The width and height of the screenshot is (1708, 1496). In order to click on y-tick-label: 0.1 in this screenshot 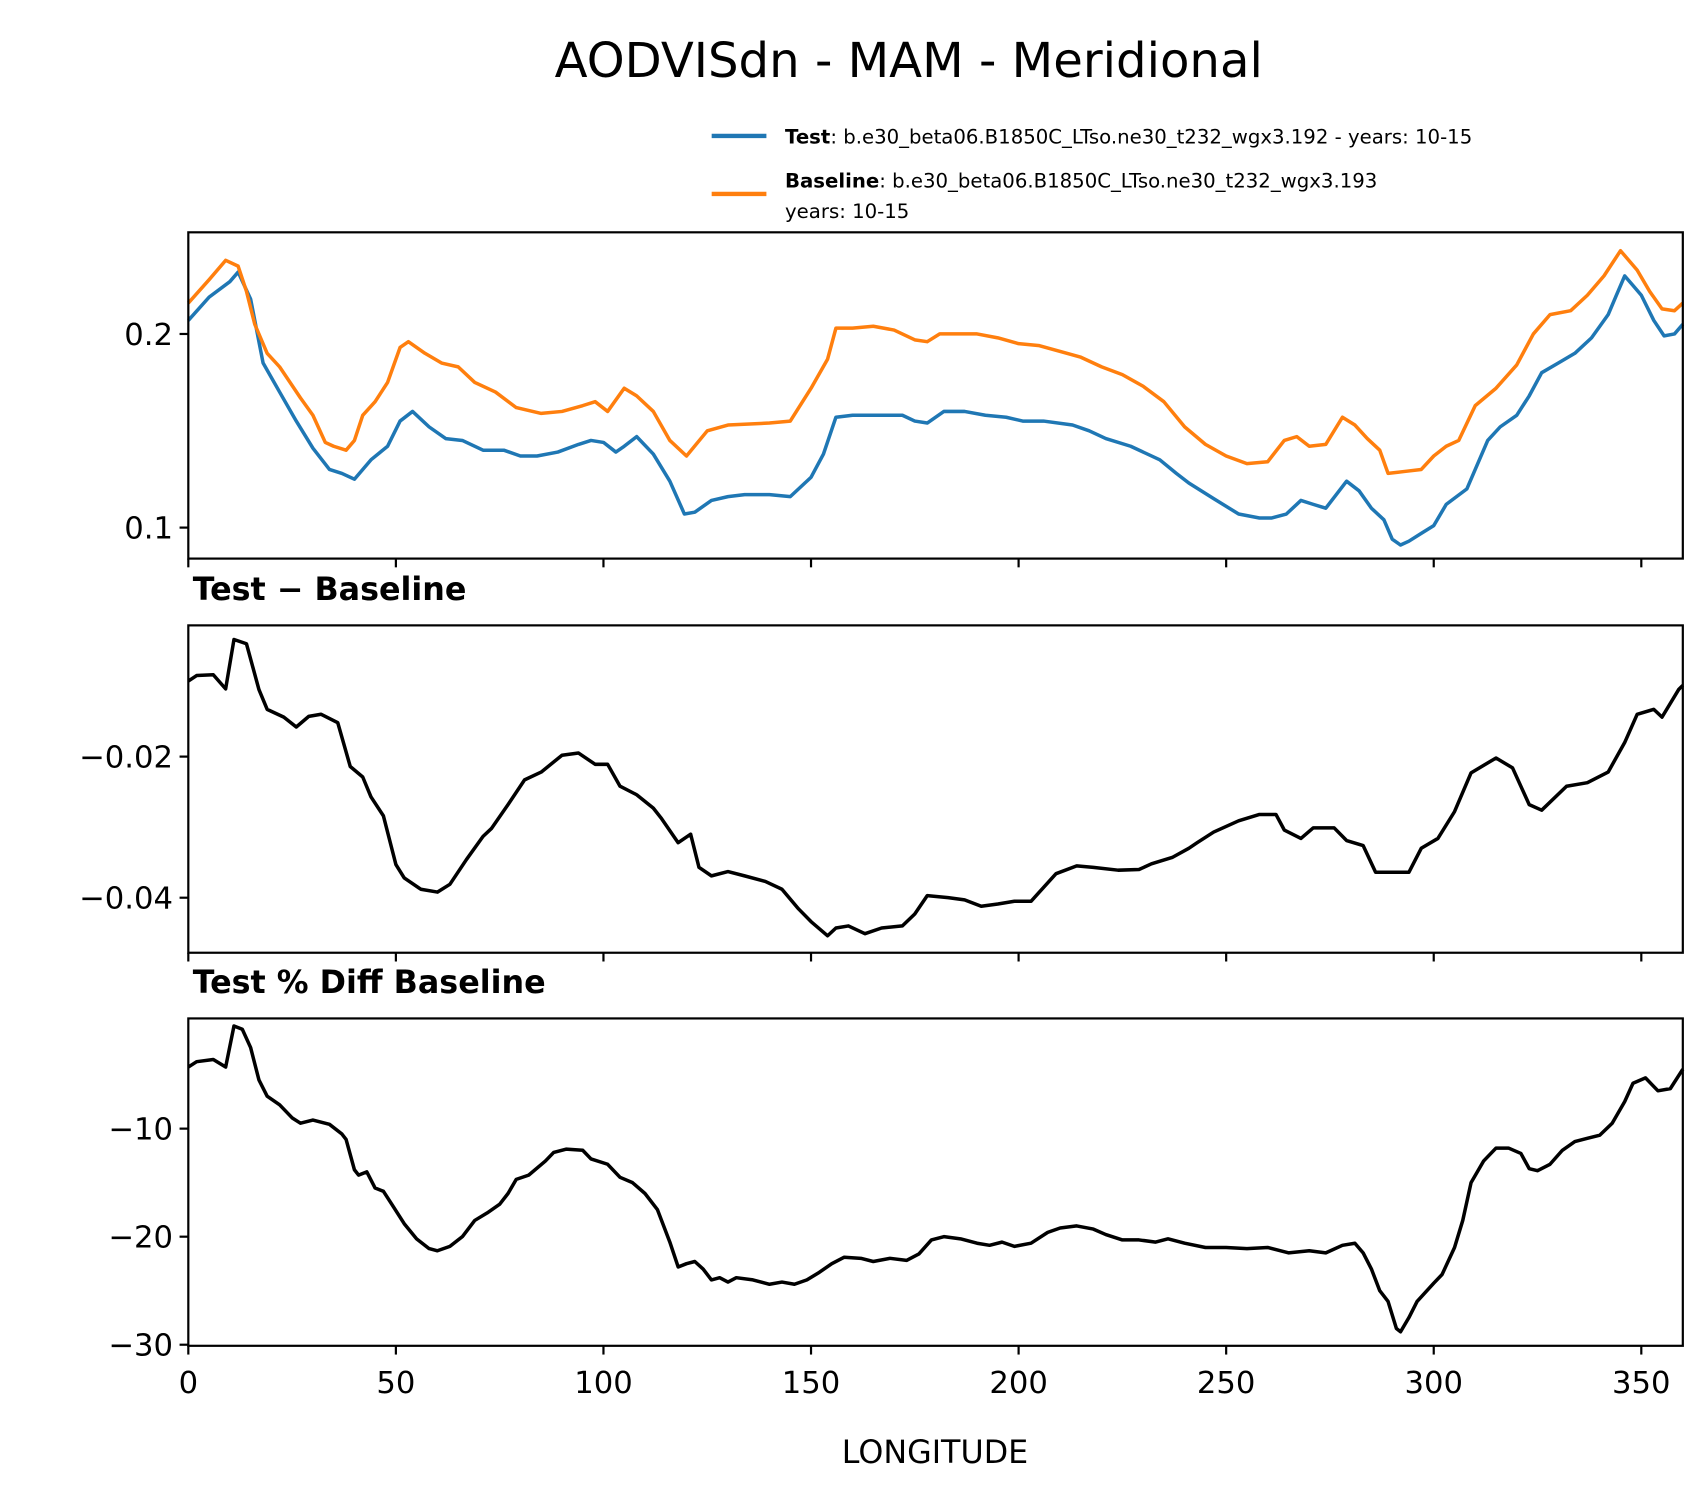, I will do `click(148, 529)`.